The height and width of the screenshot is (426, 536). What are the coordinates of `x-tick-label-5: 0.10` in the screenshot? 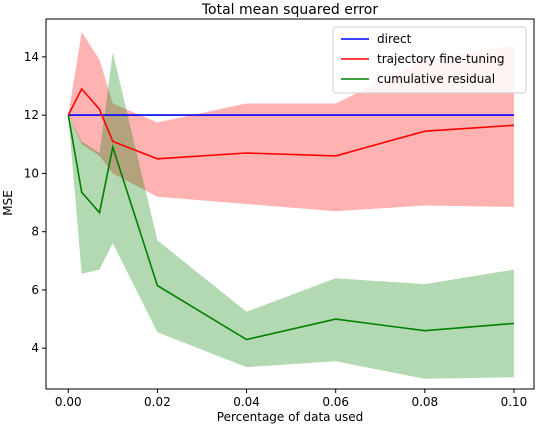 It's located at (514, 402).